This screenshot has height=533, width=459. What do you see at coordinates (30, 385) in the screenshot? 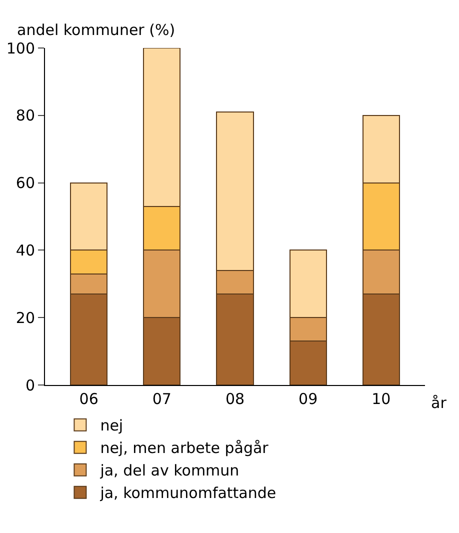
I see `y-tick-label: 0` at bounding box center [30, 385].